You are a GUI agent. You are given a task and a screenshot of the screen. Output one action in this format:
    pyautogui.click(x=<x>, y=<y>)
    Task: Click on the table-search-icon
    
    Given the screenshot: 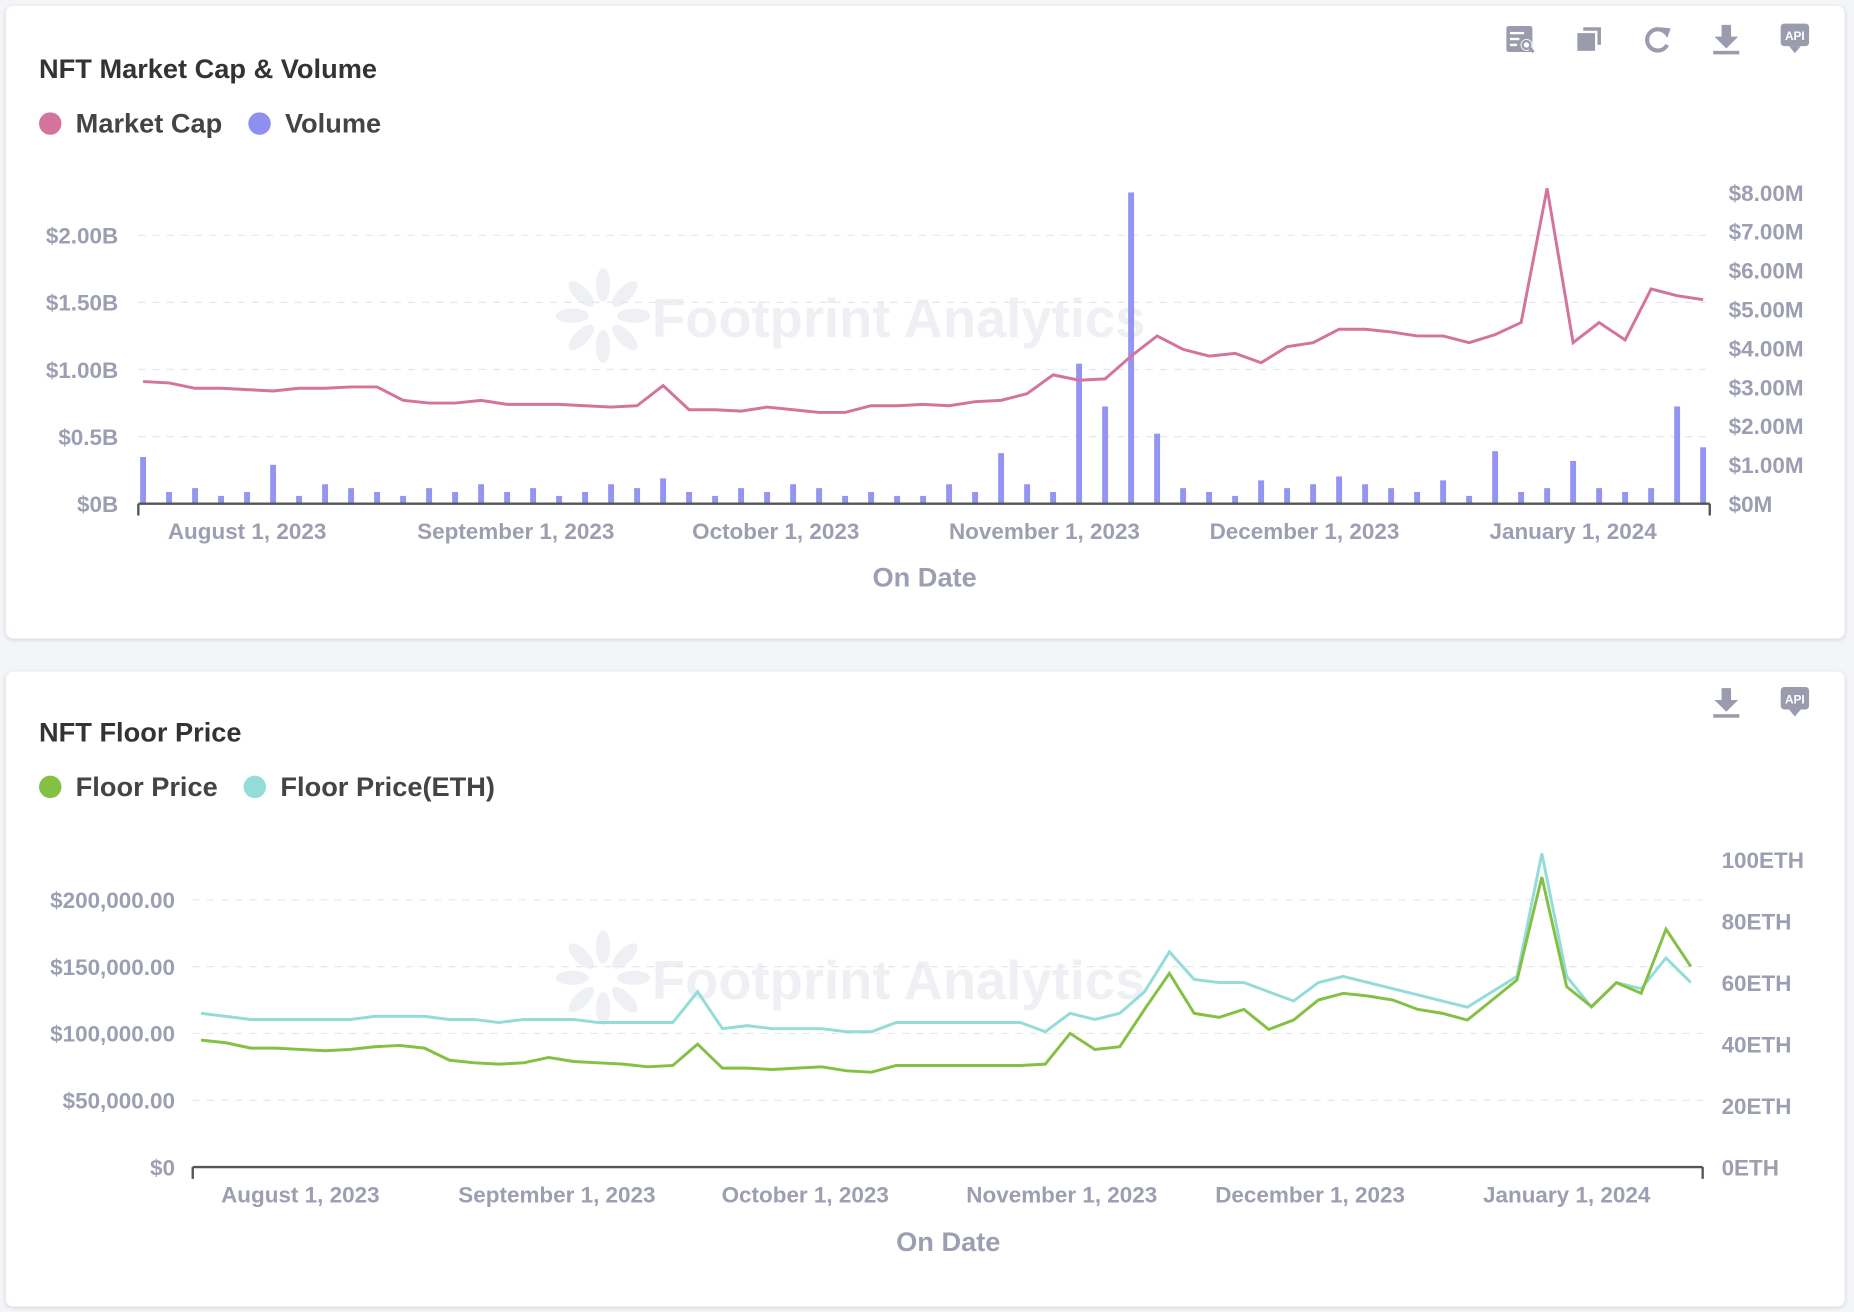 What is the action you would take?
    pyautogui.click(x=1520, y=38)
    